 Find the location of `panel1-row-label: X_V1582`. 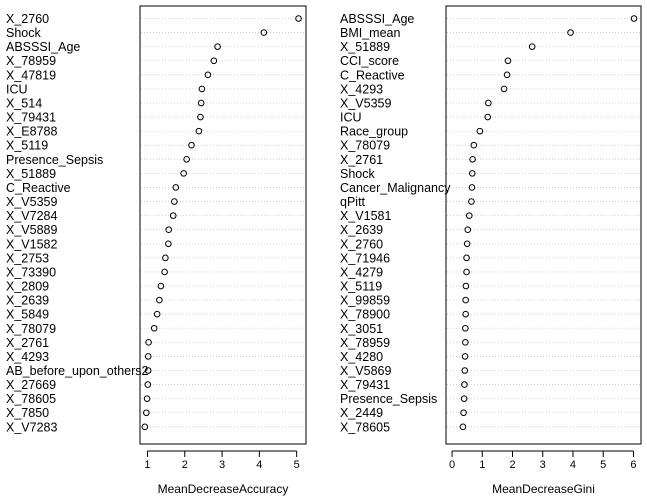

panel1-row-label: X_V1582 is located at coordinates (31, 244).